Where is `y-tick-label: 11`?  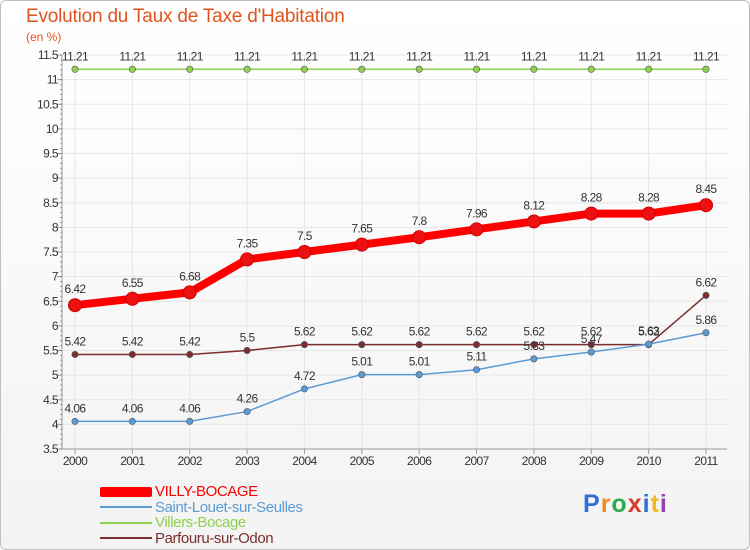 y-tick-label: 11 is located at coordinates (53, 80).